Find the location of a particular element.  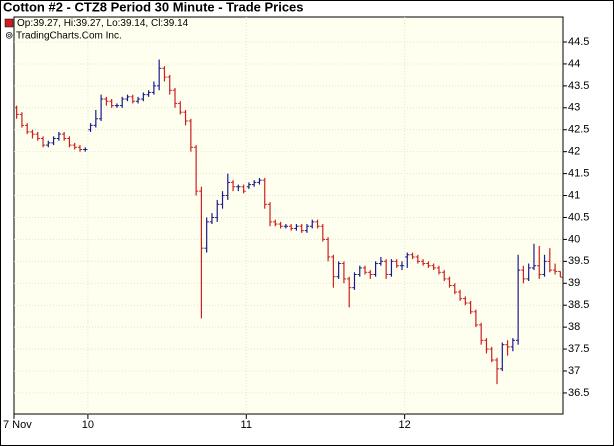

y-tick-label: 39 is located at coordinates (574, 283).